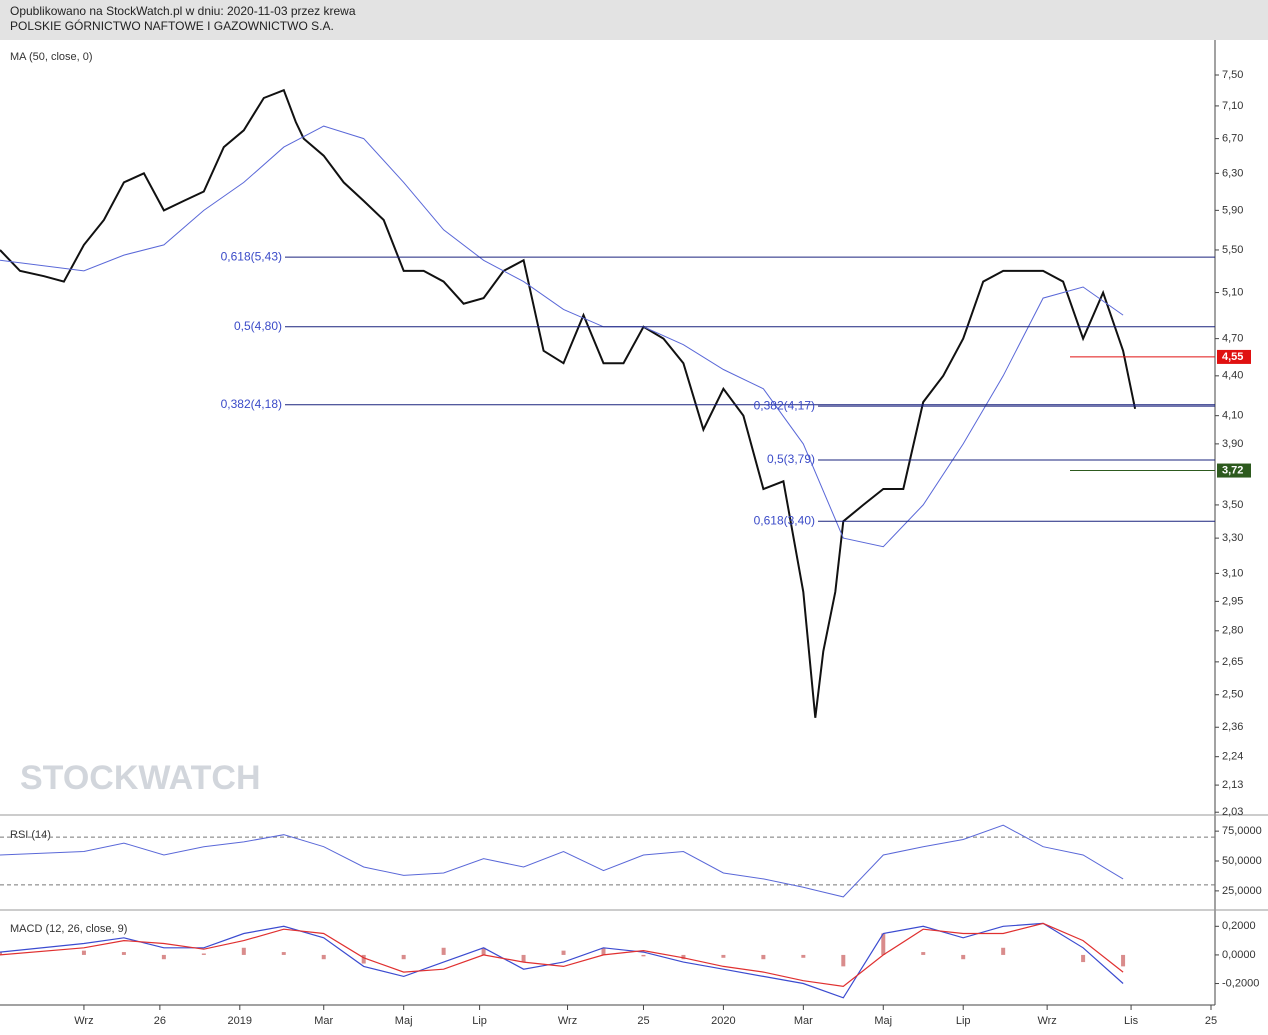  Describe the element at coordinates (1242, 891) in the screenshot. I see `y-tick-label: 25,0000` at that location.